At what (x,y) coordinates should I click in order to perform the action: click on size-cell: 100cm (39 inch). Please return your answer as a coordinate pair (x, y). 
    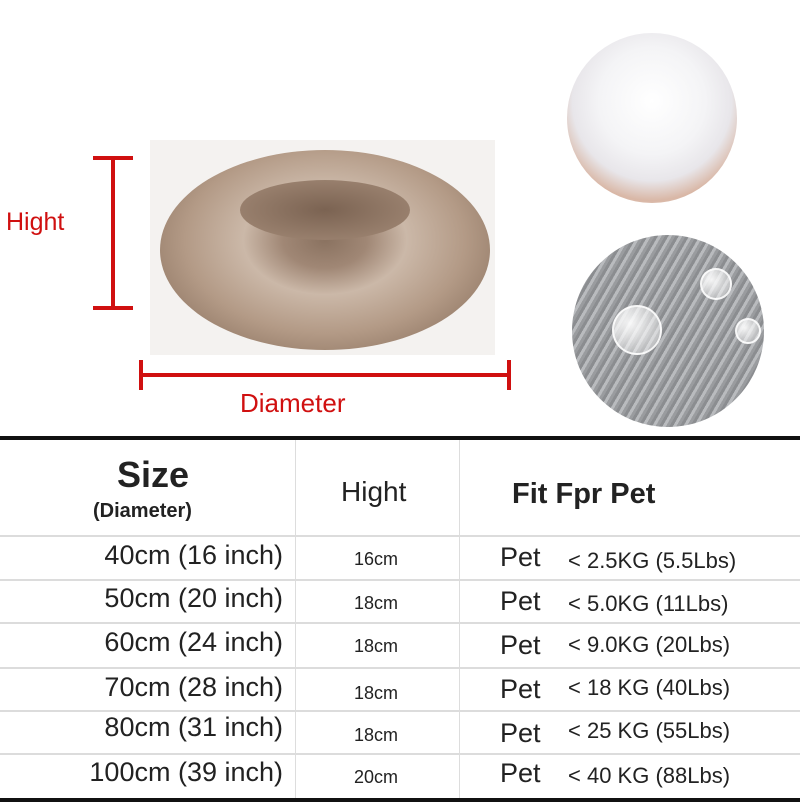
    Looking at the image, I should click on (186, 772).